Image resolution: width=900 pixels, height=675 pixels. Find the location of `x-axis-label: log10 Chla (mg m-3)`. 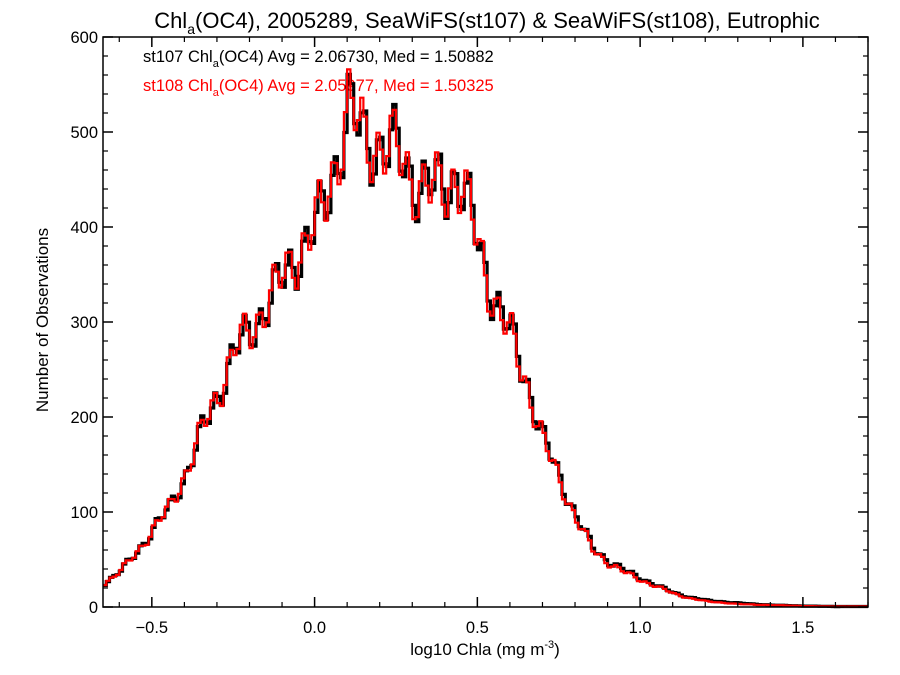

x-axis-label: log10 Chla (mg m-3) is located at coordinates (485, 649).